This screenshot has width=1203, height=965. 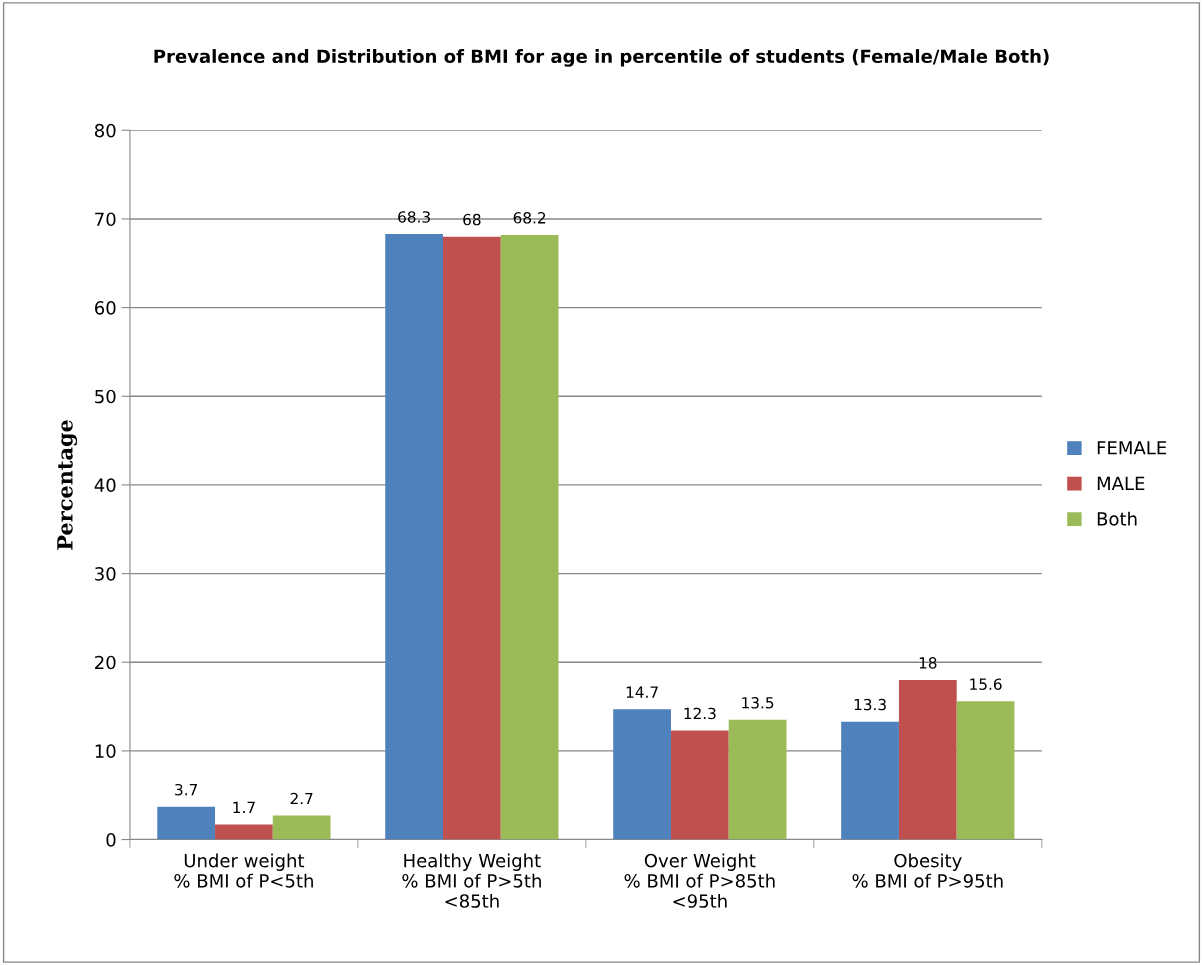 What do you see at coordinates (105, 751) in the screenshot?
I see `y-tick-label: 10` at bounding box center [105, 751].